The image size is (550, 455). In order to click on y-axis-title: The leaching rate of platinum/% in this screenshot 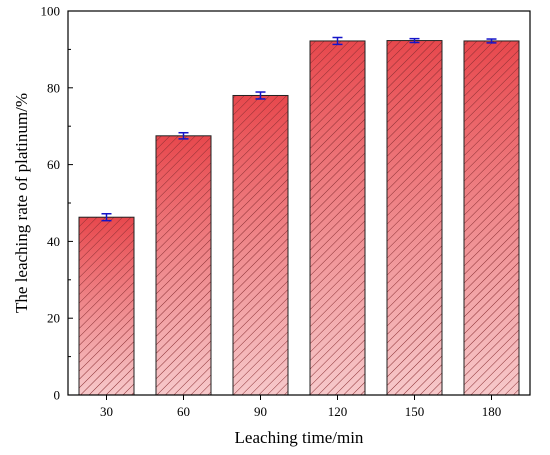, I will do `click(21, 203)`.